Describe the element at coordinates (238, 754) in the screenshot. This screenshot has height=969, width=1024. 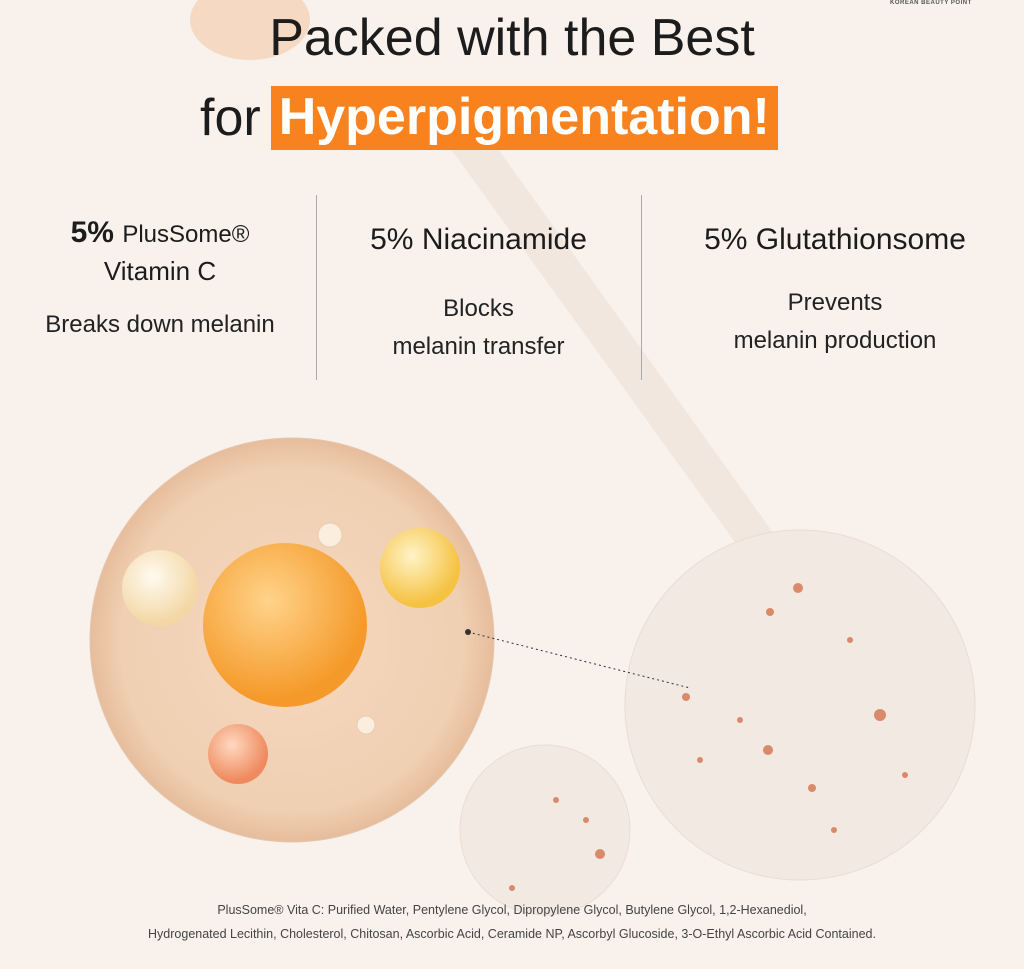
I see `peach-bubble` at that location.